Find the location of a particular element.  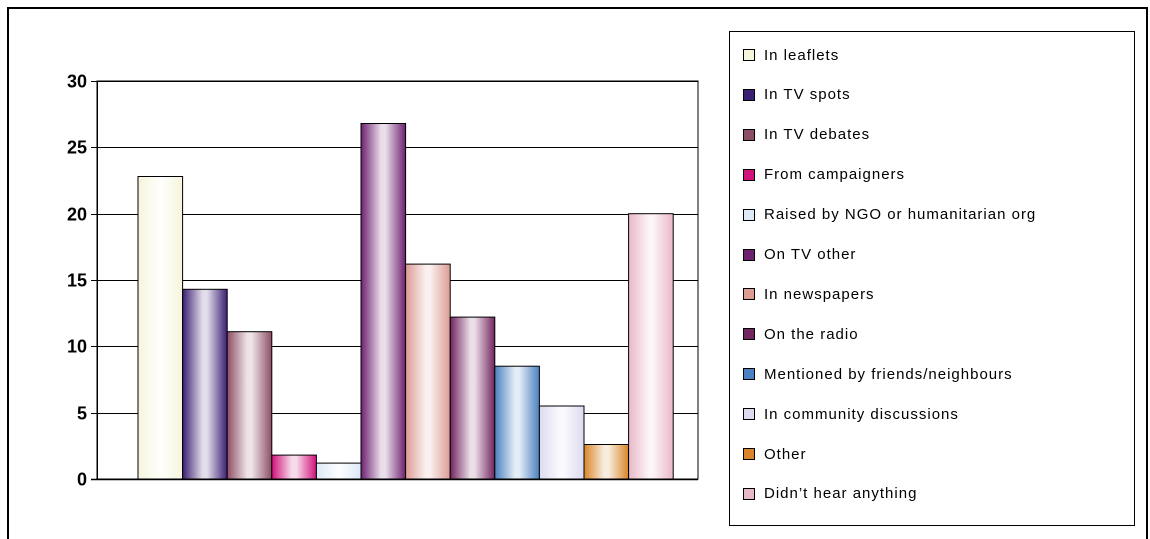

legend-label: In leaflets is located at coordinates (802, 55).